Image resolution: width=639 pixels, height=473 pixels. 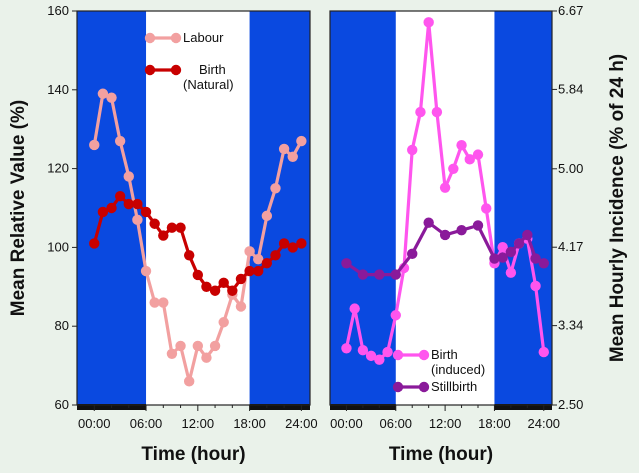 What do you see at coordinates (94, 423) in the screenshot?
I see `x-tick-label: 00:00` at bounding box center [94, 423].